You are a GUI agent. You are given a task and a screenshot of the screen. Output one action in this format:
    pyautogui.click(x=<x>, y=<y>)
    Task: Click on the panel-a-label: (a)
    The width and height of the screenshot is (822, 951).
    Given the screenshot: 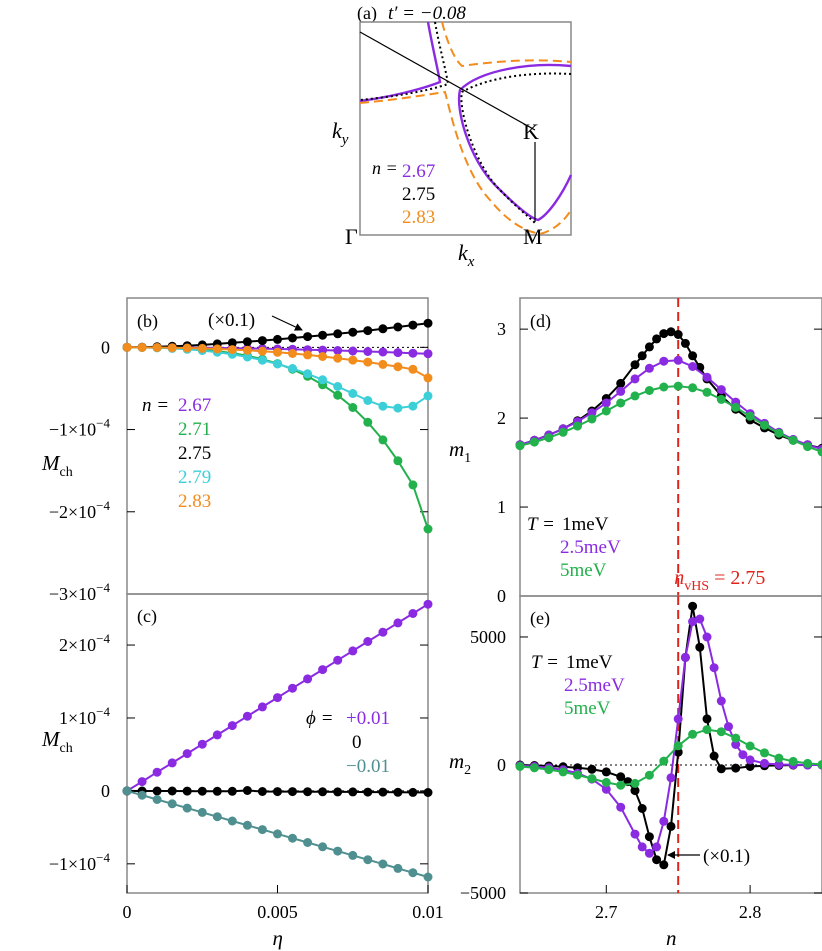 What is the action you would take?
    pyautogui.click(x=367, y=13)
    